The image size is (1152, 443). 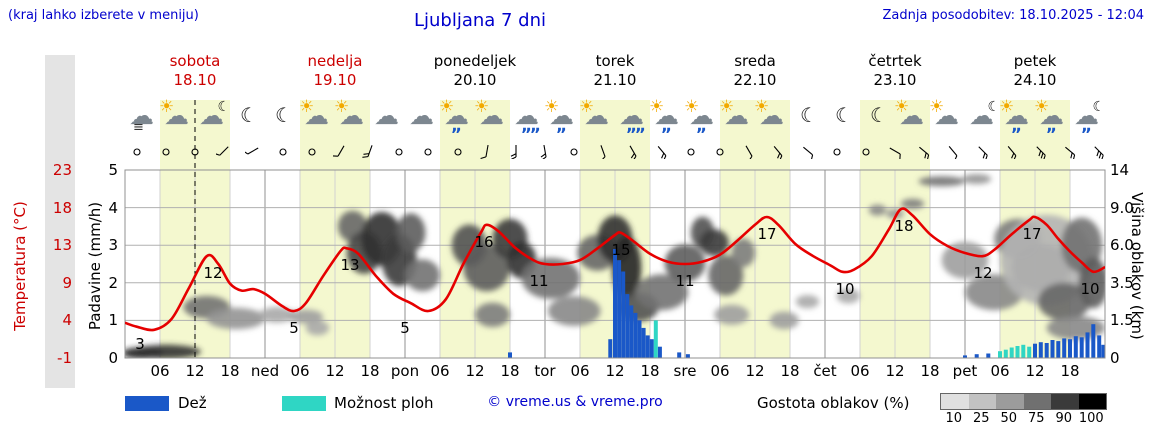 What do you see at coordinates (147, 403) in the screenshot?
I see `rain-legend-swatch` at bounding box center [147, 403].